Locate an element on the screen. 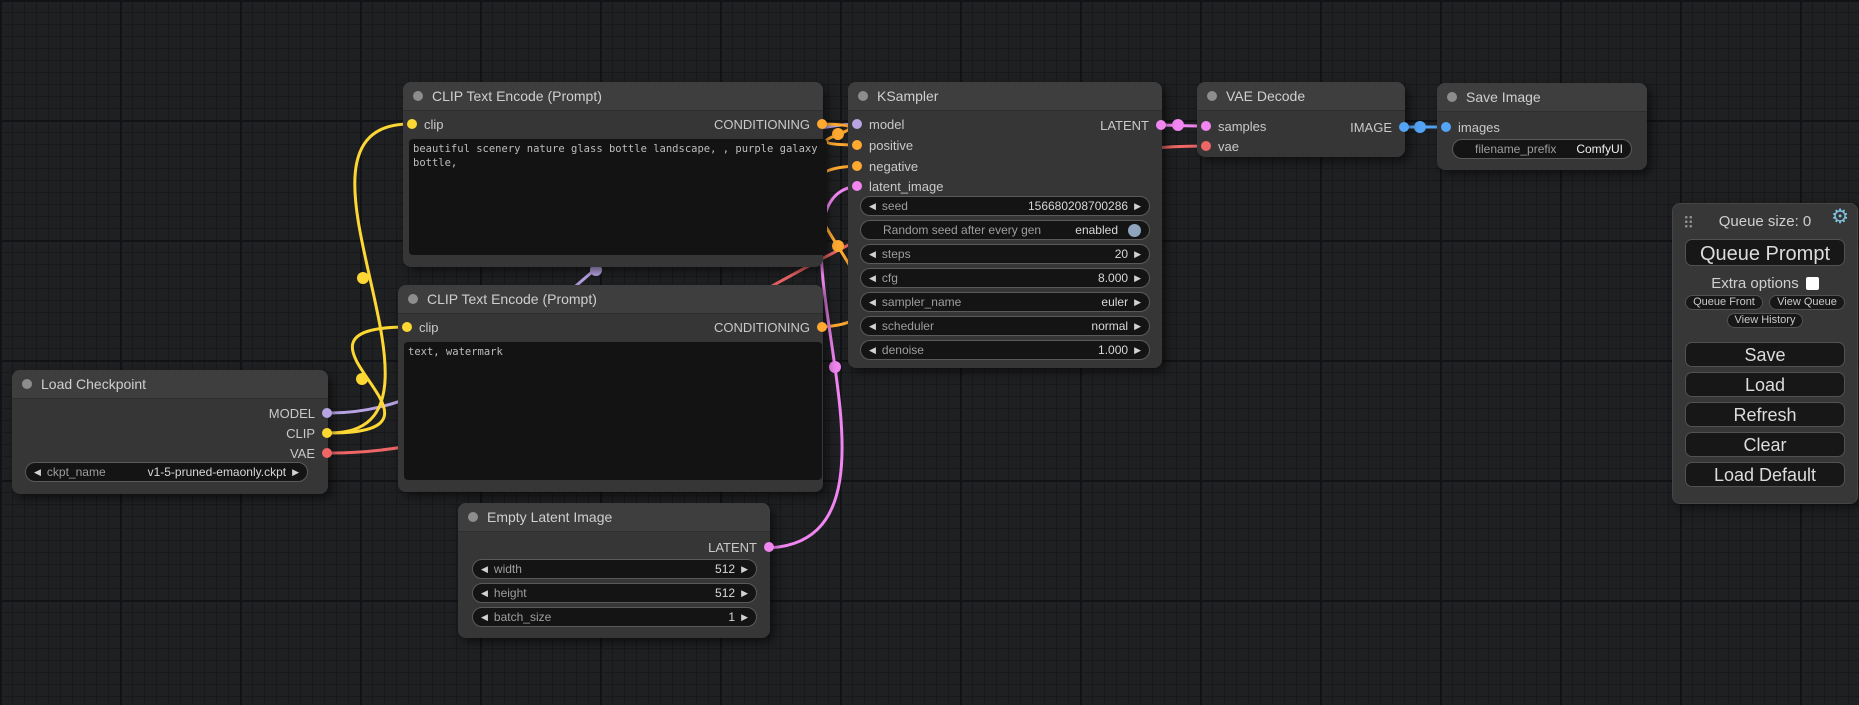  widget-ckpt-name: ◀ ckpt_name v1-5-pruned-emaonly.ckpt ▶ is located at coordinates (166, 472).